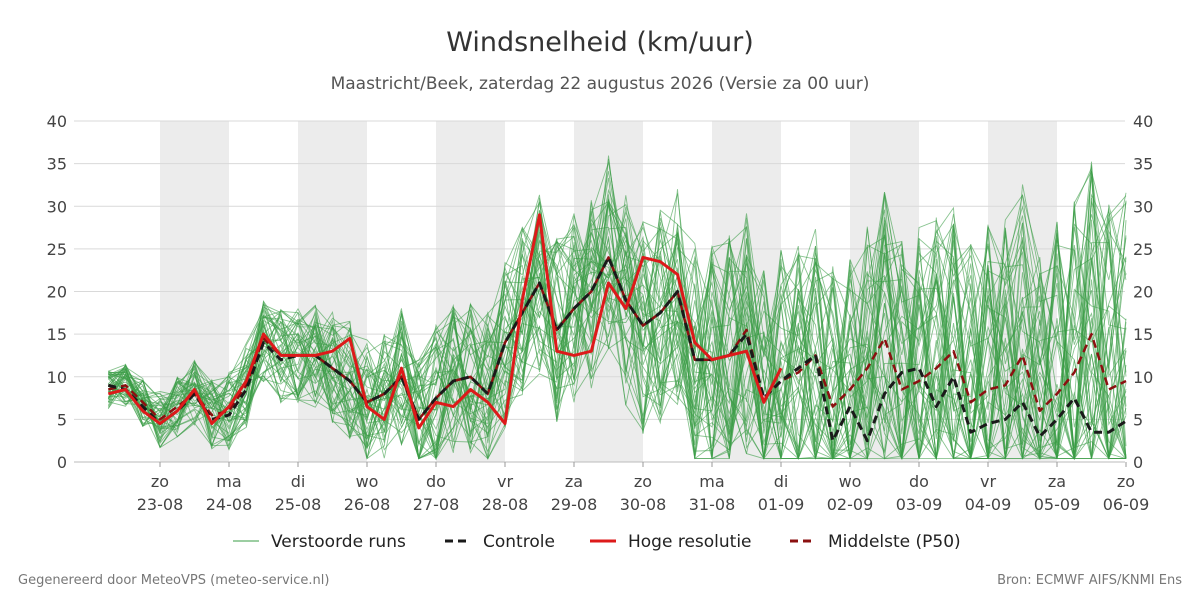 This screenshot has width=1200, height=600. What do you see at coordinates (574, 504) in the screenshot?
I see `x-tick-date-6: 29-08` at bounding box center [574, 504].